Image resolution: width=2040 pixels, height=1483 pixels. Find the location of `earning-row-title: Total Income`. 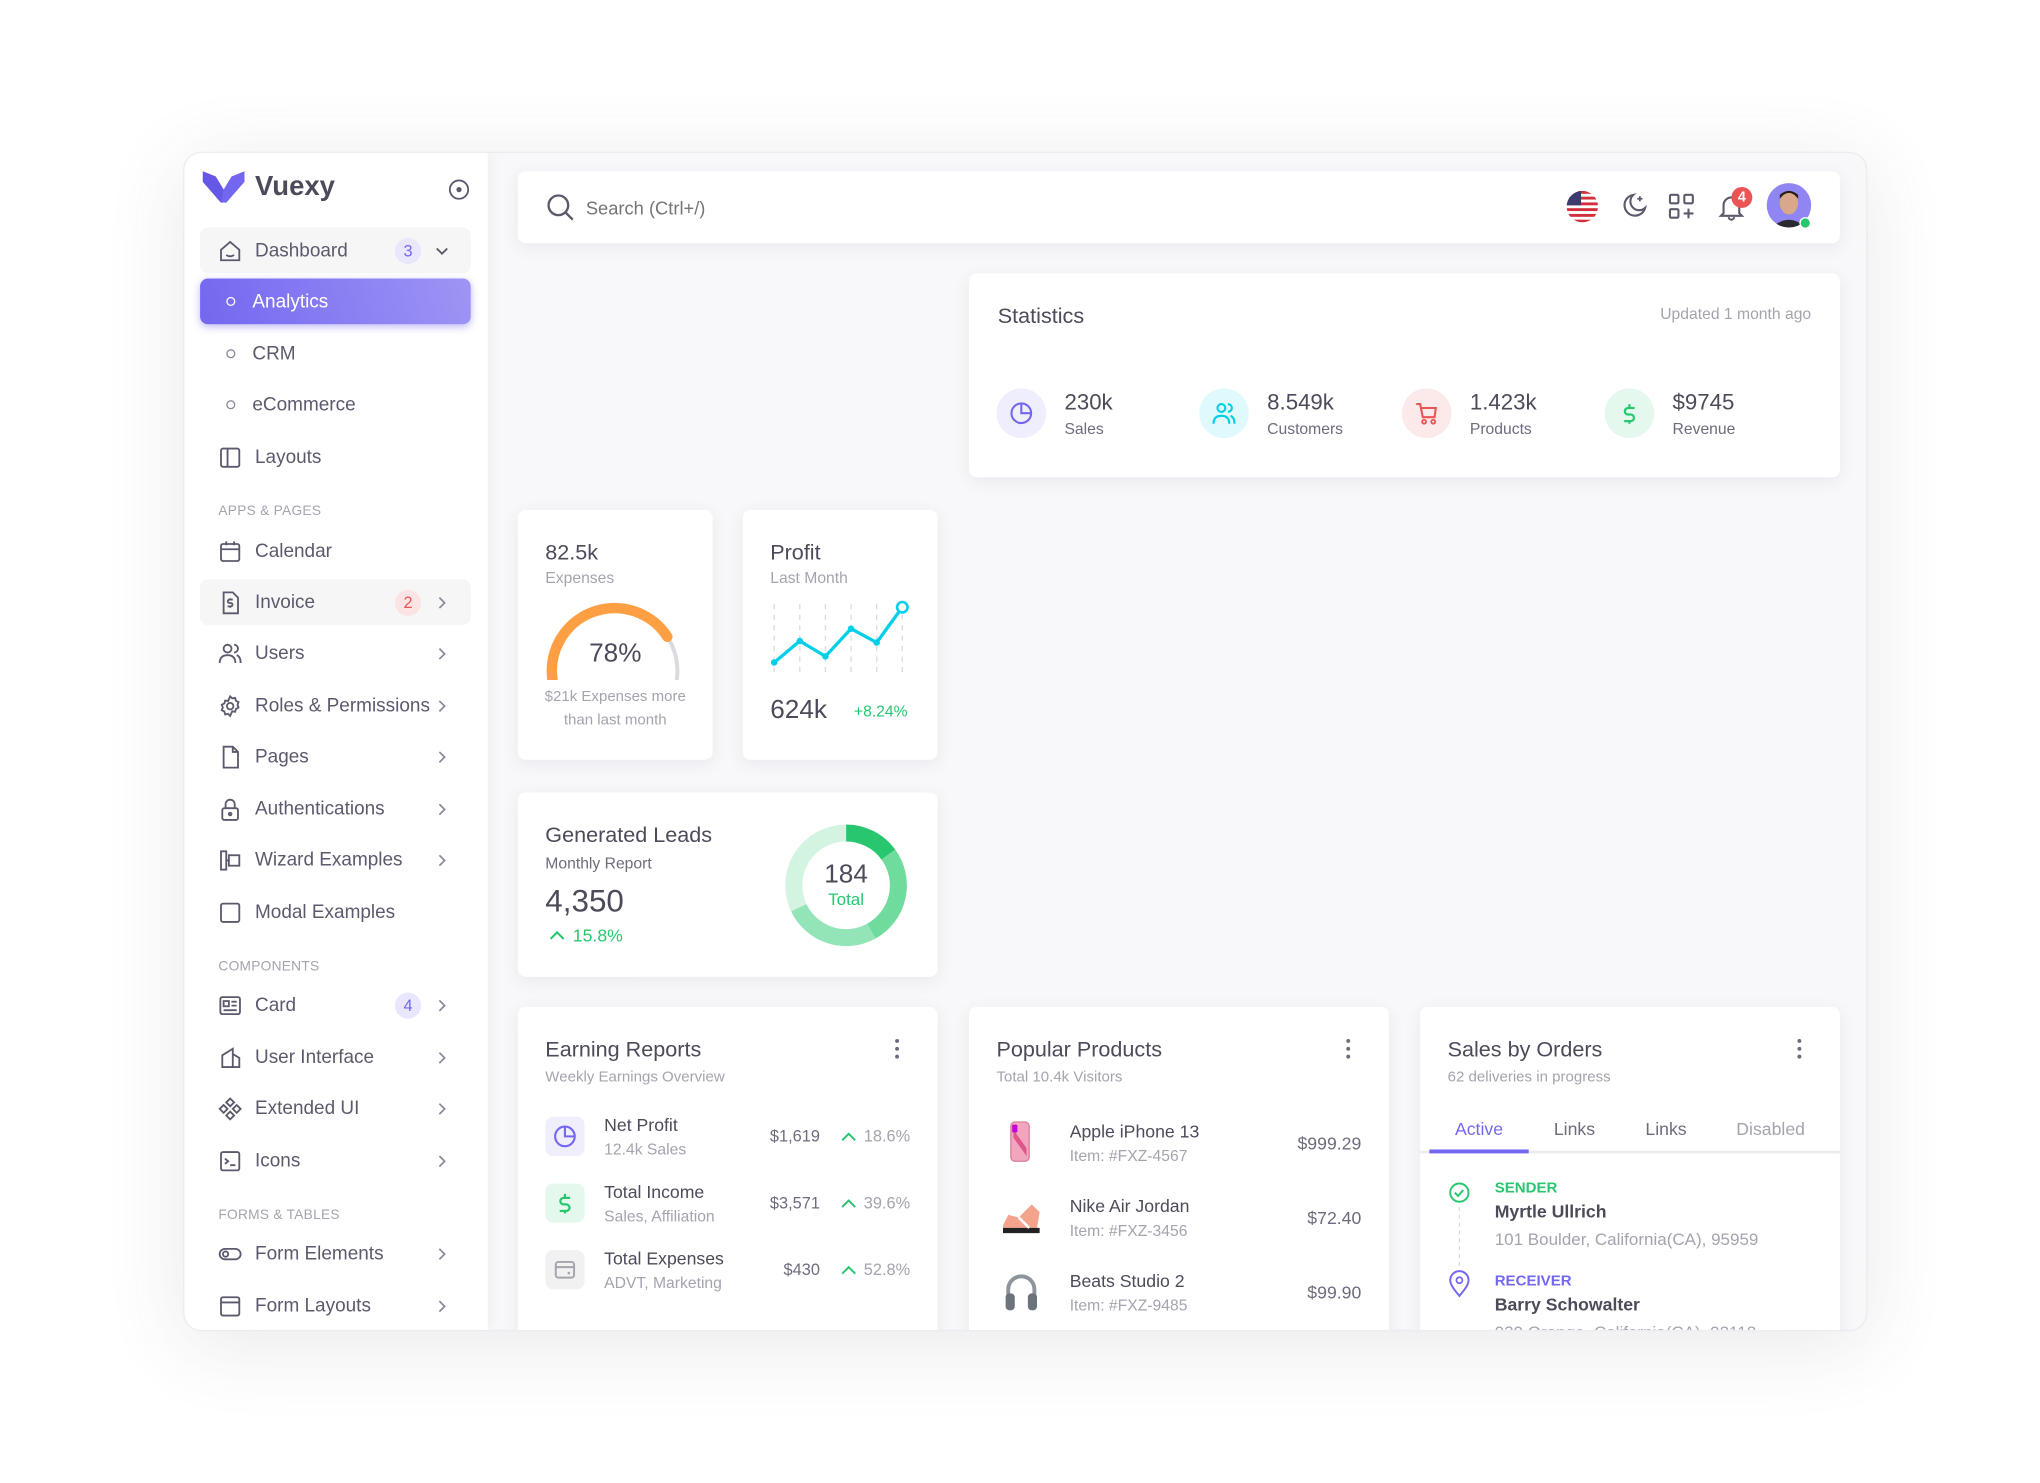

earning-row-title: Total Income is located at coordinates (654, 1192).